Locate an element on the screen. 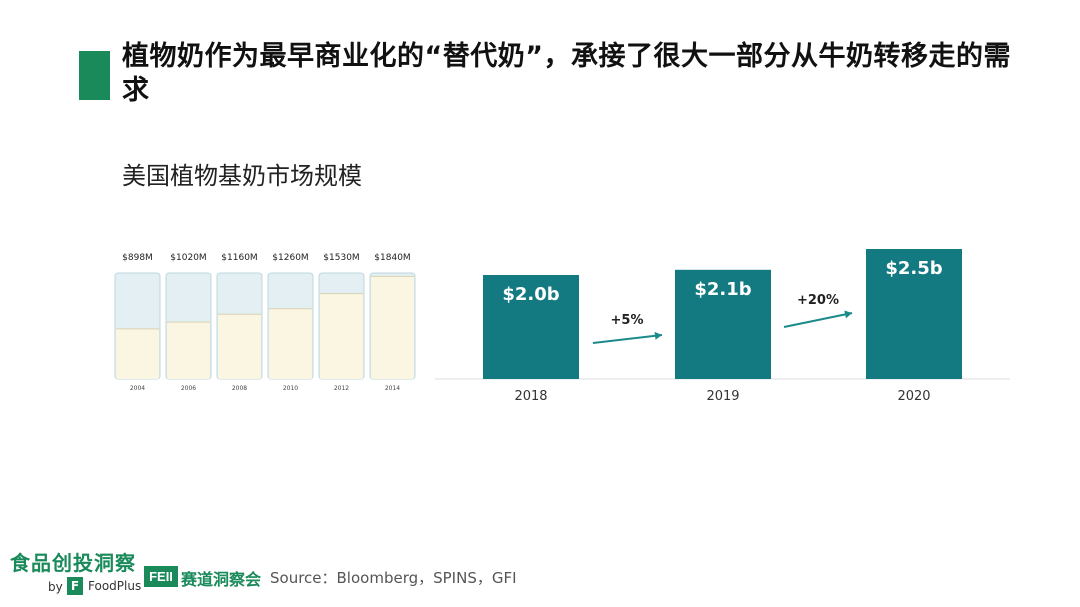 This screenshot has height=607, width=1080. glass-year-label: 2004 is located at coordinates (137, 388).